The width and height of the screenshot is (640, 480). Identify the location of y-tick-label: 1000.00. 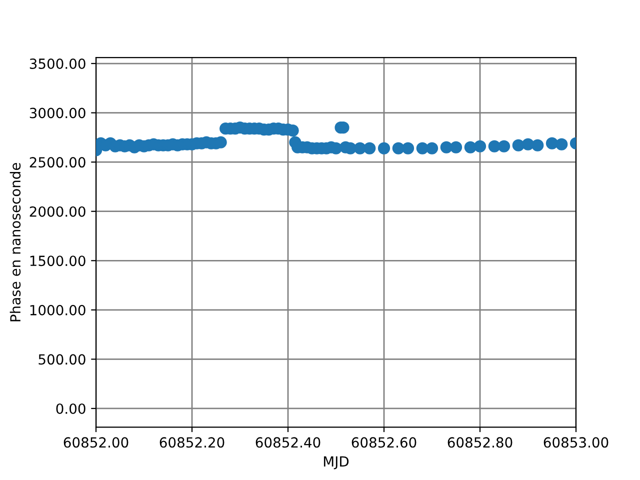
(58, 310).